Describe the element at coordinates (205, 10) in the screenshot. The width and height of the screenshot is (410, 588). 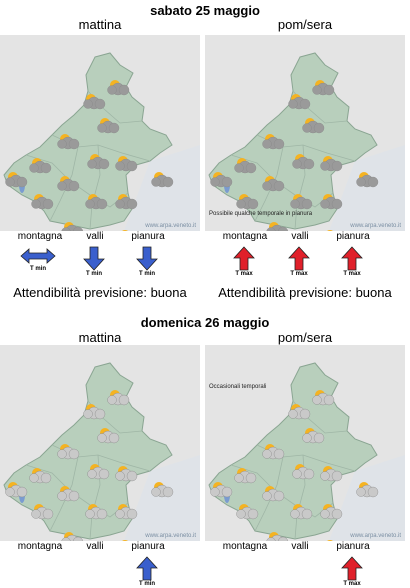
I see `day-title: sabato 25 maggio` at that location.